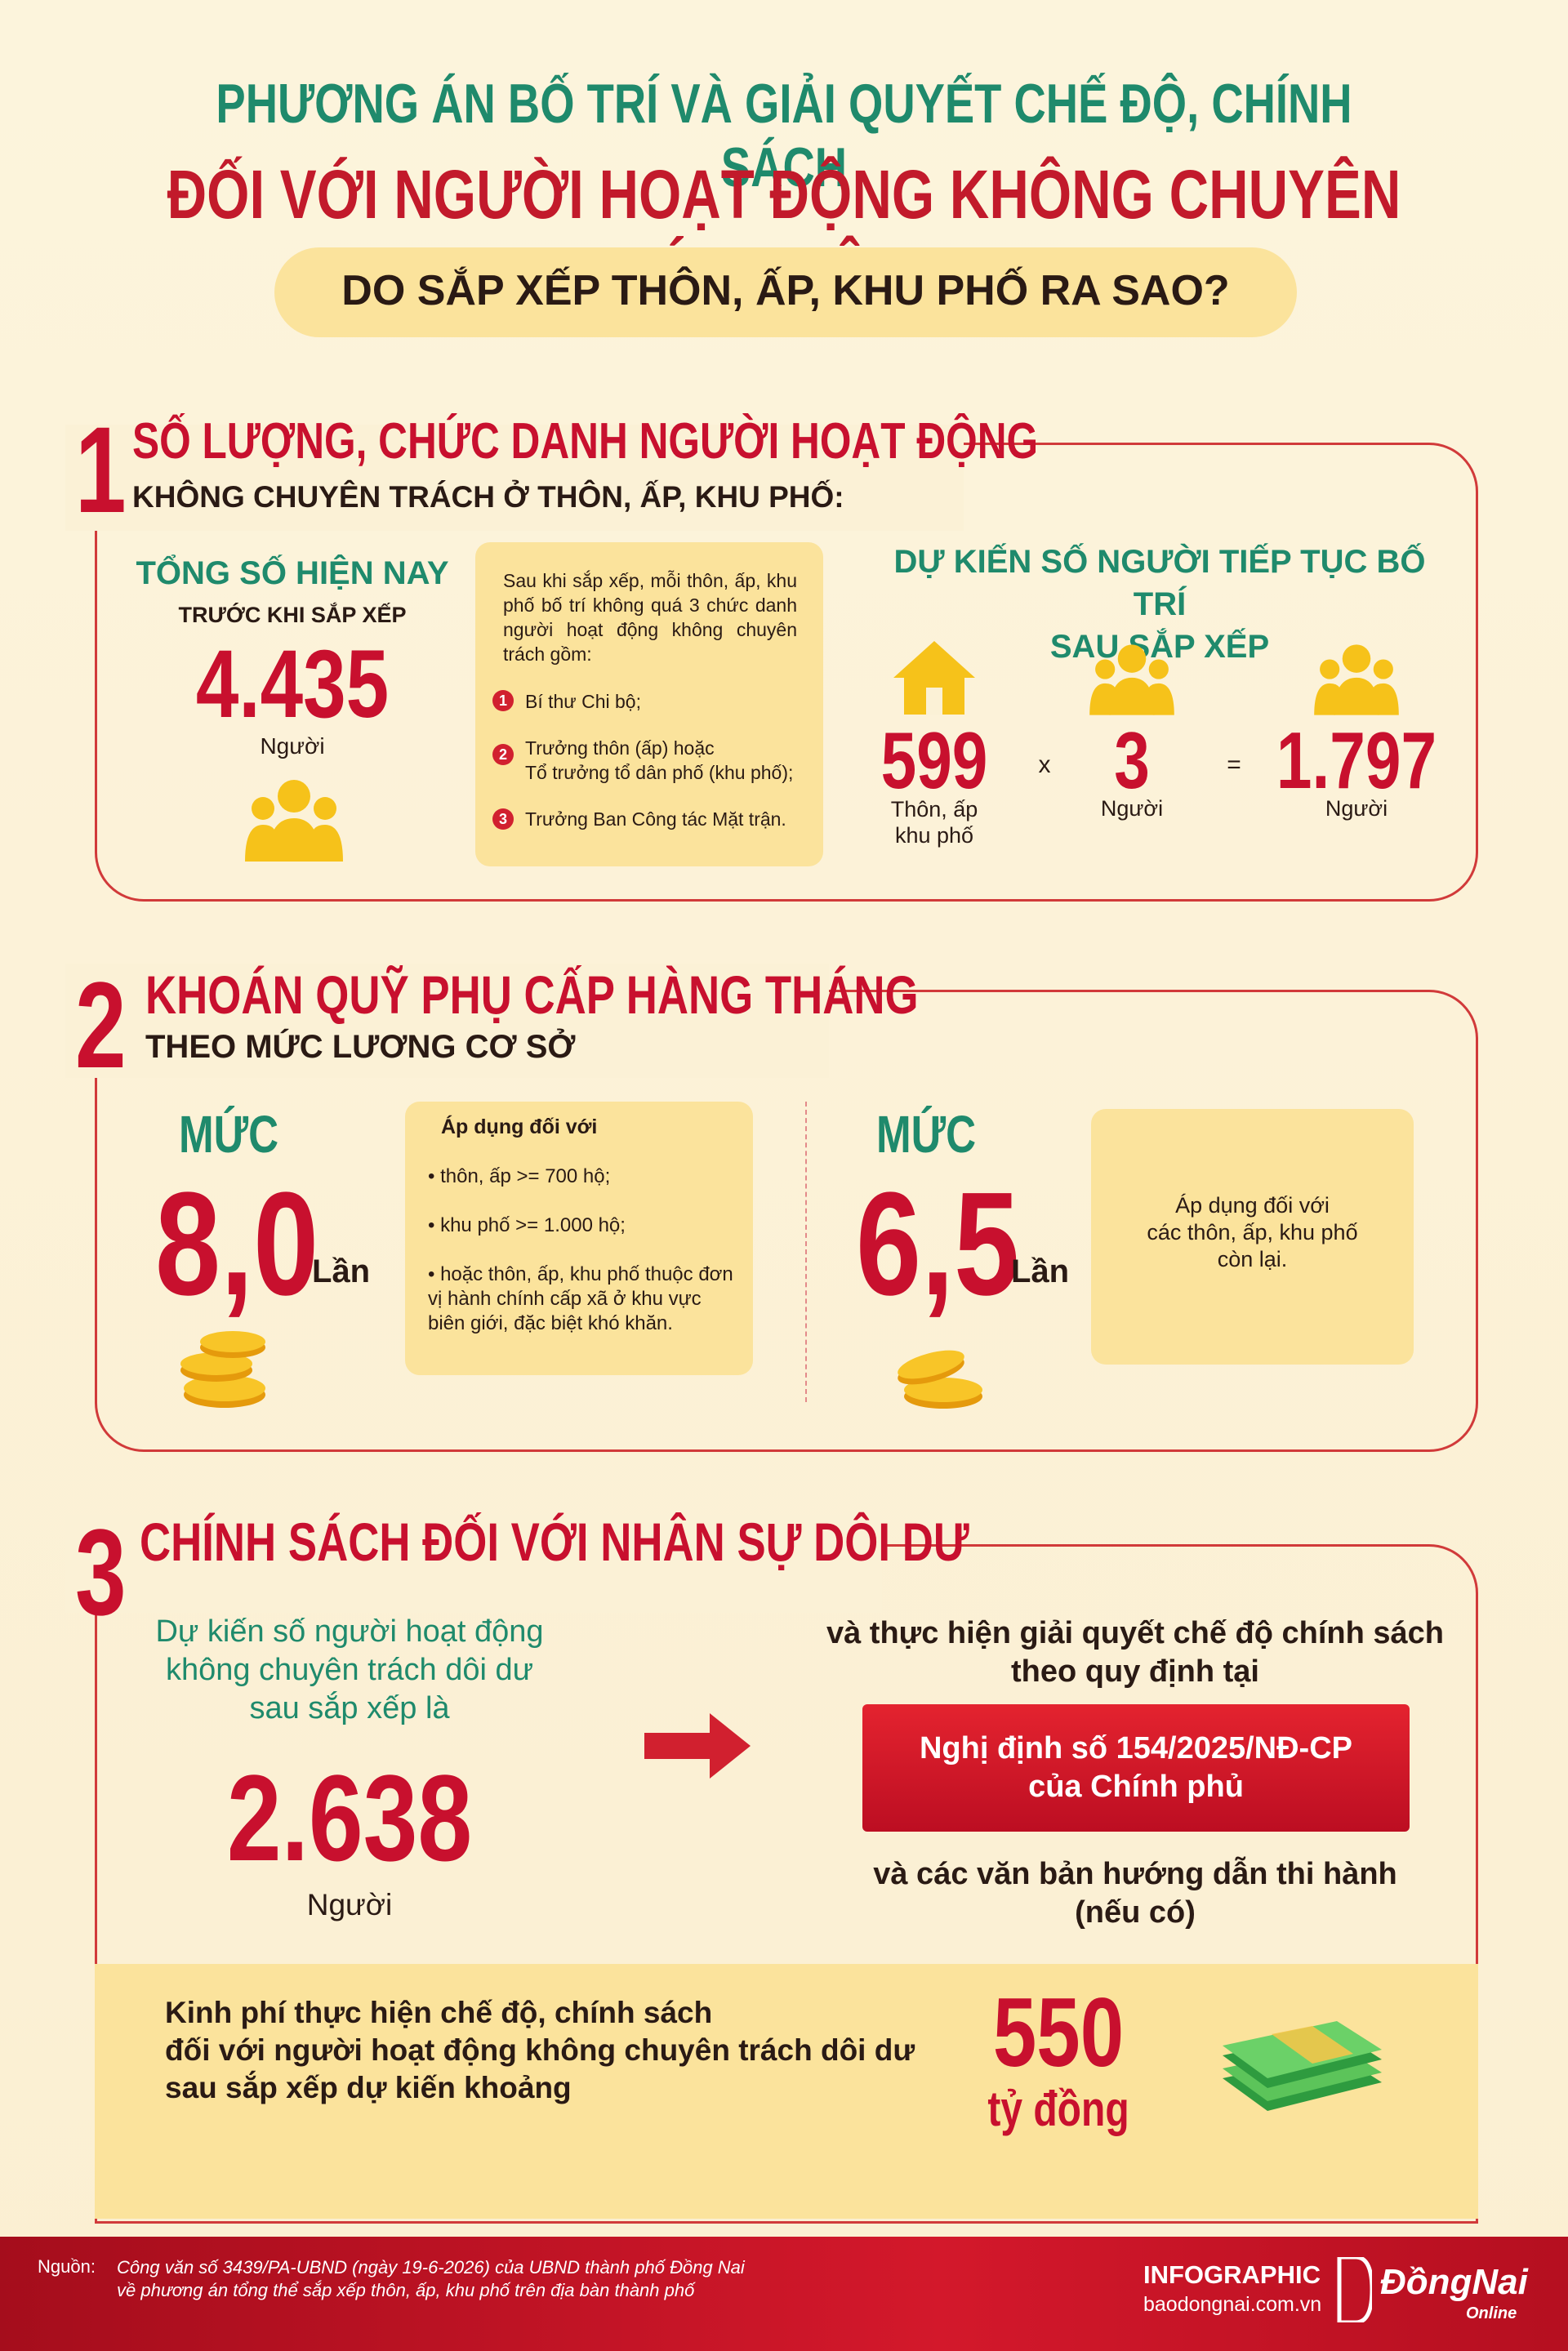  What do you see at coordinates (292, 573) in the screenshot?
I see `label: TỔNG SỐ HIỆN NAY` at bounding box center [292, 573].